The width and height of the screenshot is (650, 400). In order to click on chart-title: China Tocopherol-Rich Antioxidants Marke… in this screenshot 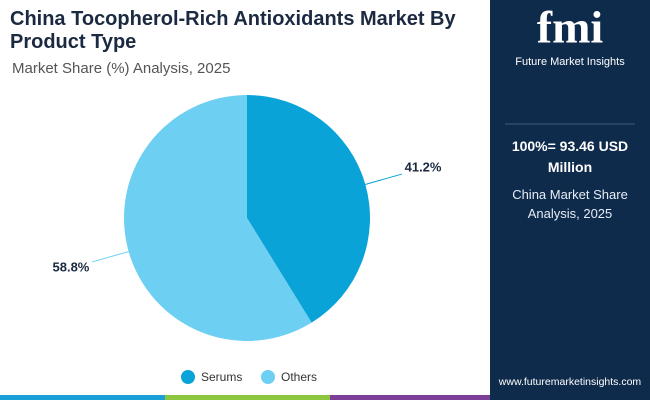, I will do `click(233, 30)`.